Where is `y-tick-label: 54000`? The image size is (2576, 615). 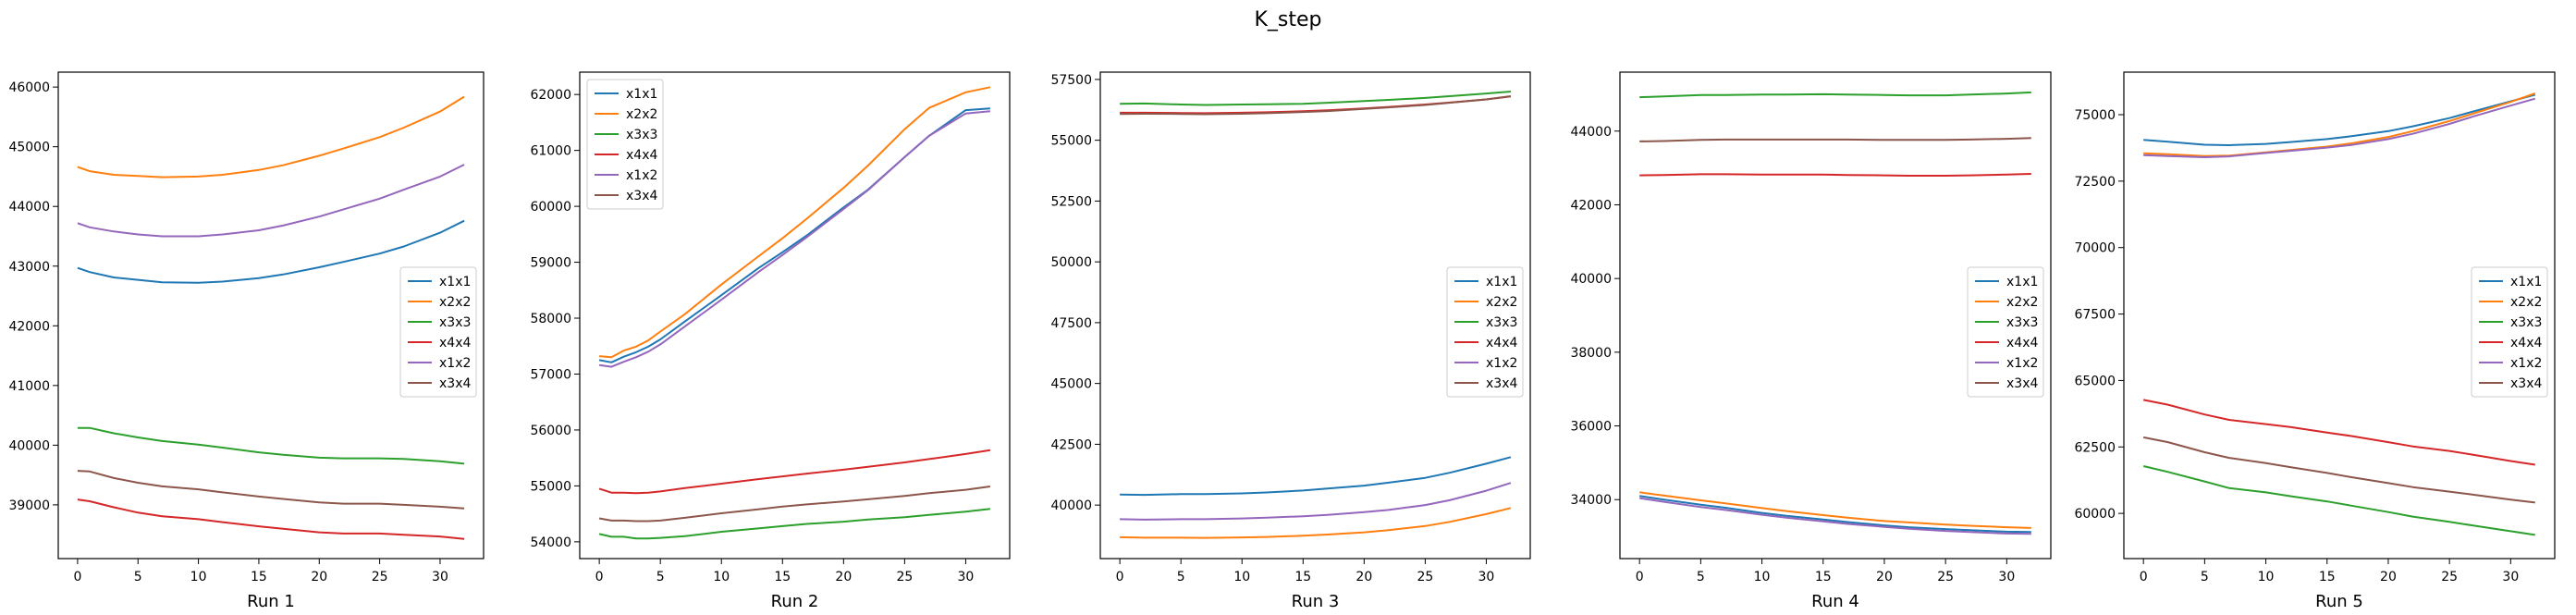
y-tick-label: 54000 is located at coordinates (550, 542).